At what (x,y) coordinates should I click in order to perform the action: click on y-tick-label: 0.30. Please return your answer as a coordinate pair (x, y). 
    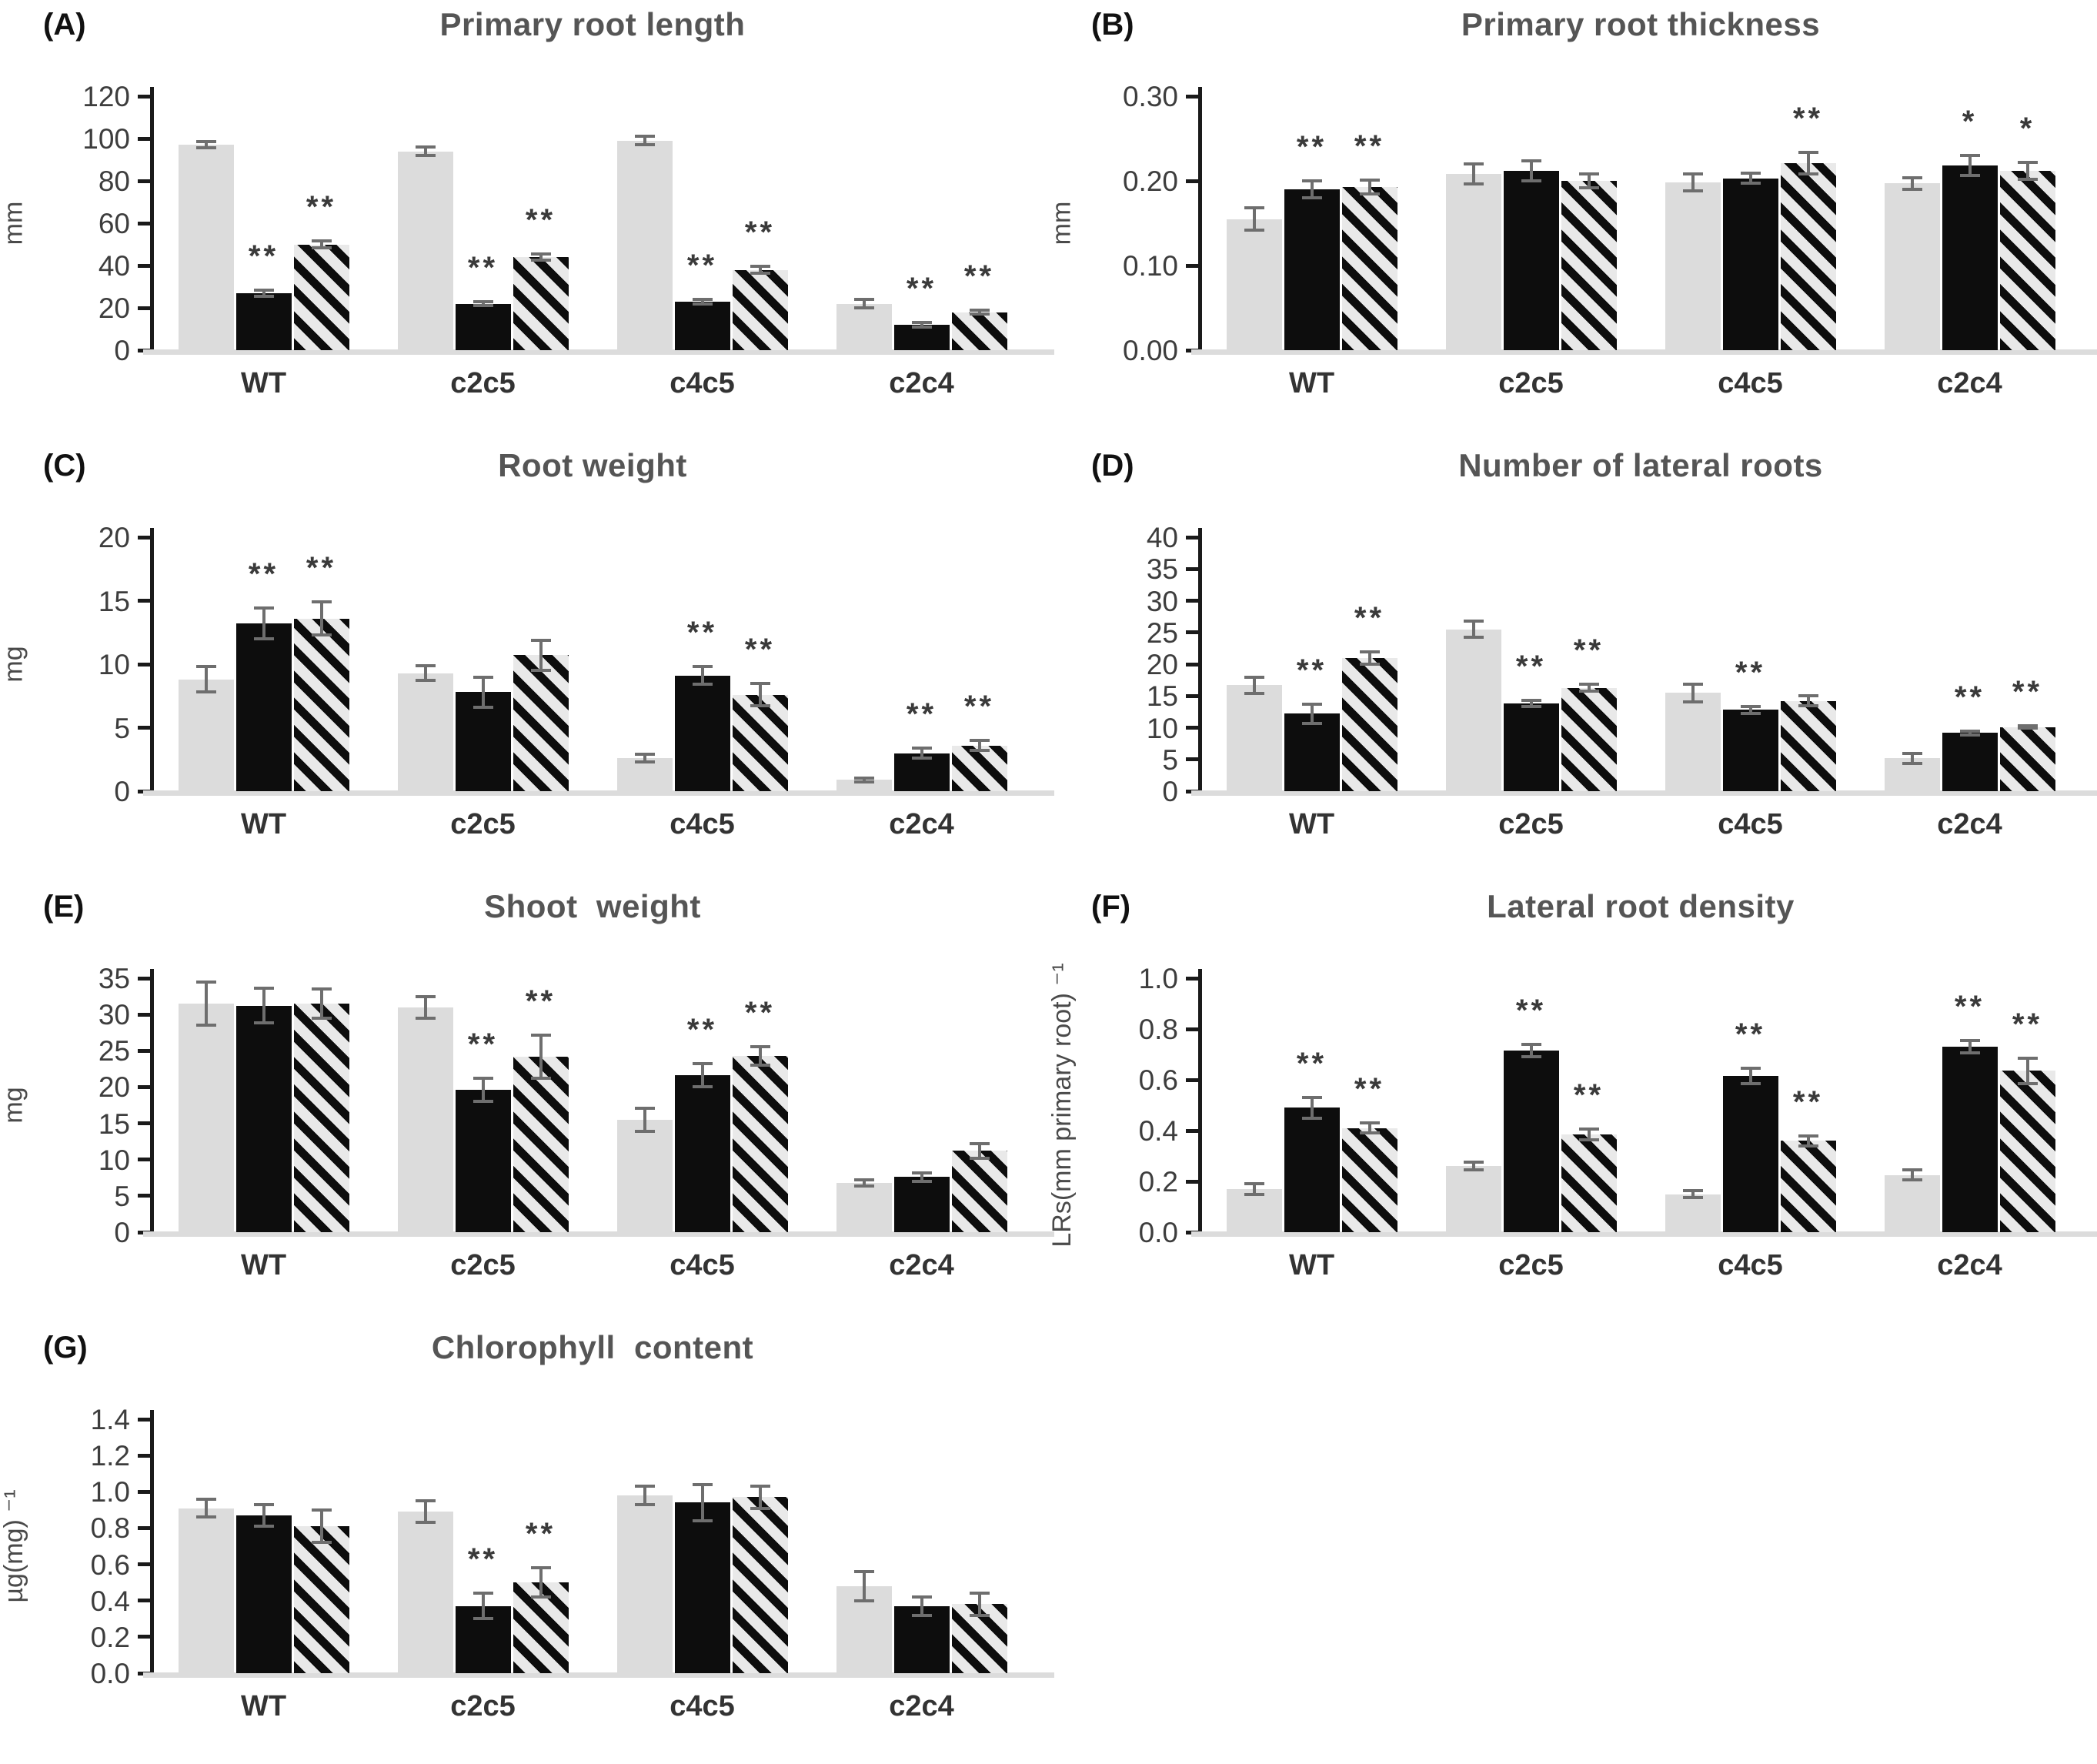
    Looking at the image, I should click on (1150, 96).